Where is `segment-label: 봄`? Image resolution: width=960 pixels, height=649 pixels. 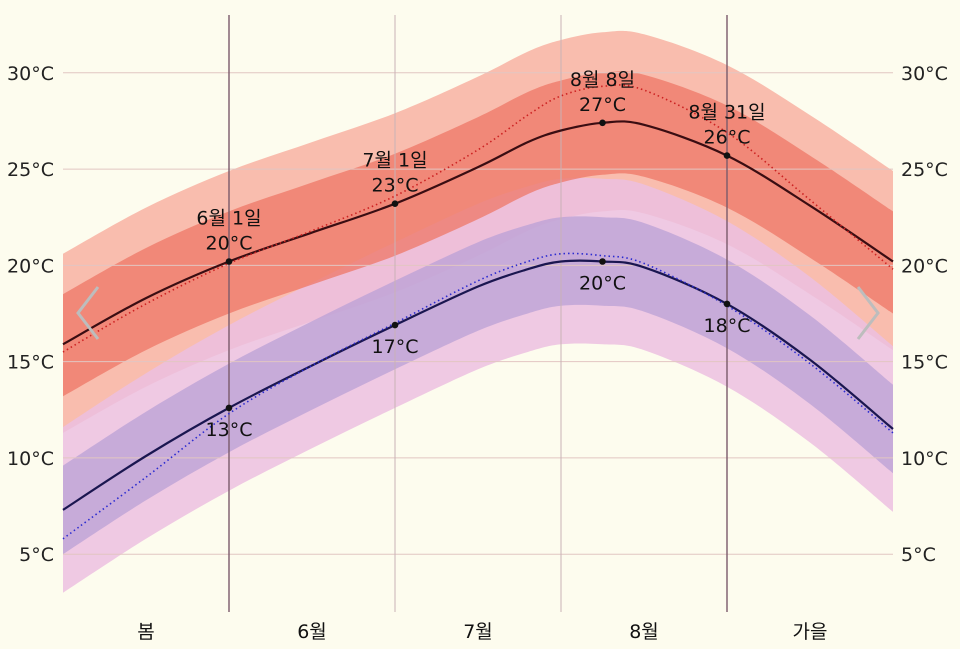 segment-label: 봄 is located at coordinates (145, 632).